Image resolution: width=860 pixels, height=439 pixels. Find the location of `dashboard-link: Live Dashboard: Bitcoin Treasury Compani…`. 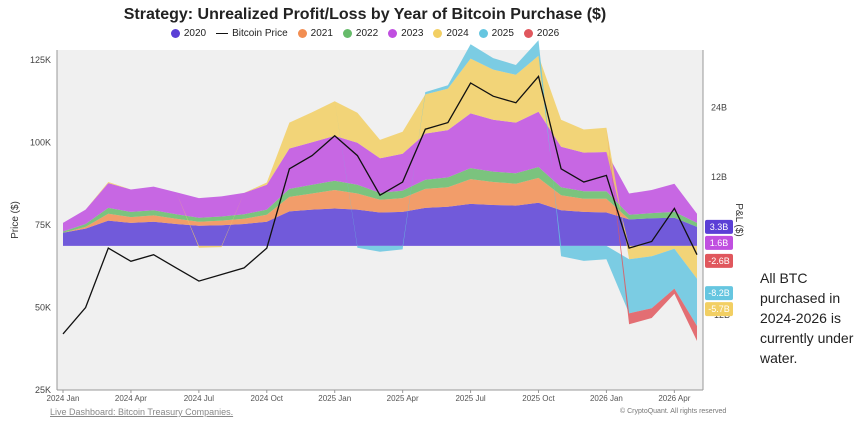

dashboard-link: Live Dashboard: Bitcoin Treasury Compani… is located at coordinates (142, 412).